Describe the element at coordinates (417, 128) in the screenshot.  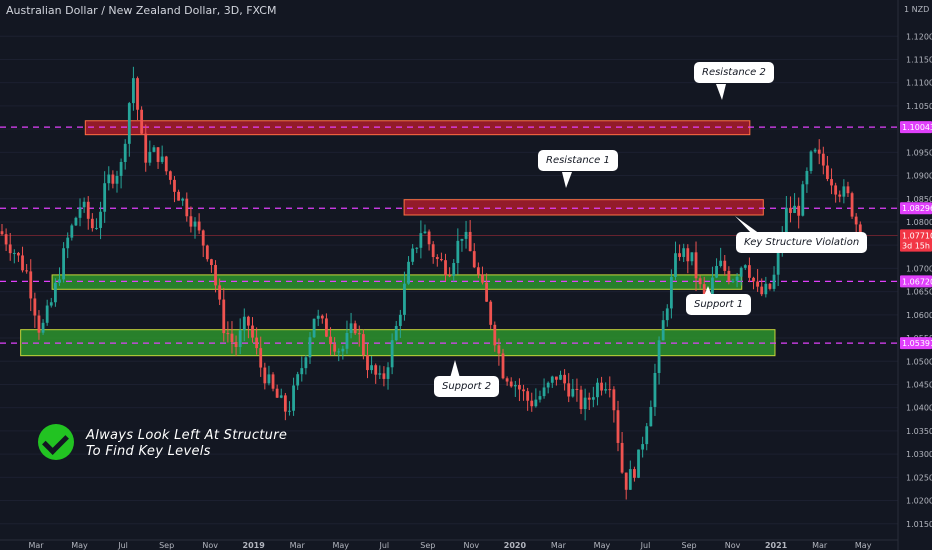
I see `resistance-zone` at that location.